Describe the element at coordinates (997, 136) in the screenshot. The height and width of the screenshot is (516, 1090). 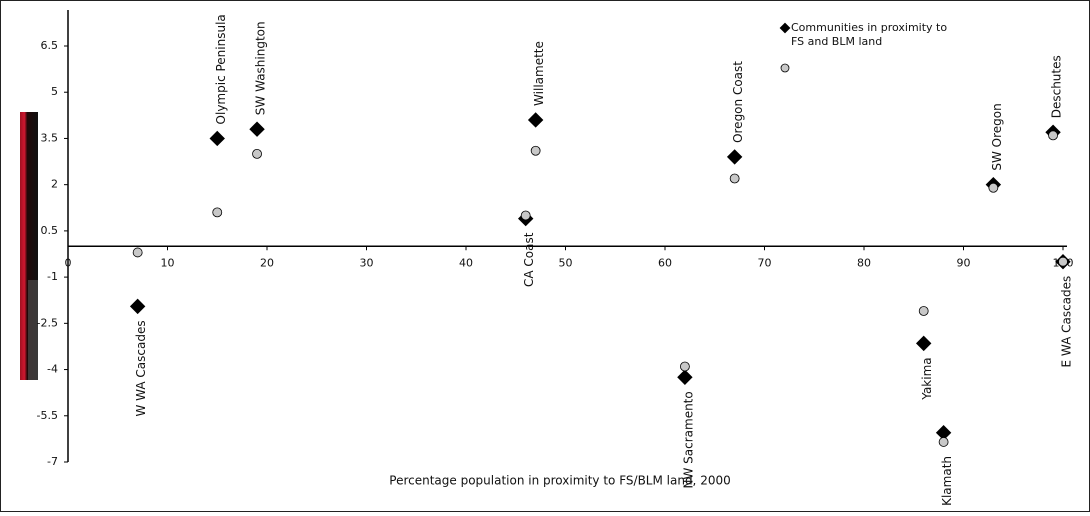
I see `point-label: SW Oregon` at that location.